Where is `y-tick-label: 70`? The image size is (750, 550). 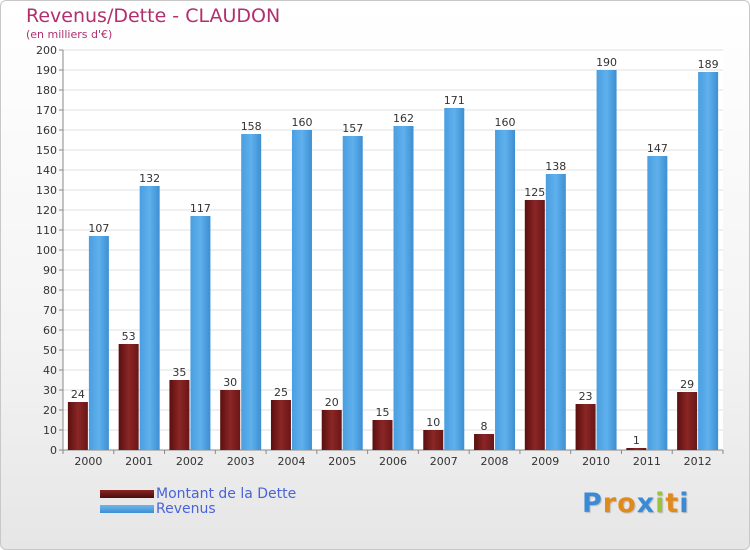
y-tick-label: 70 is located at coordinates (50, 310).